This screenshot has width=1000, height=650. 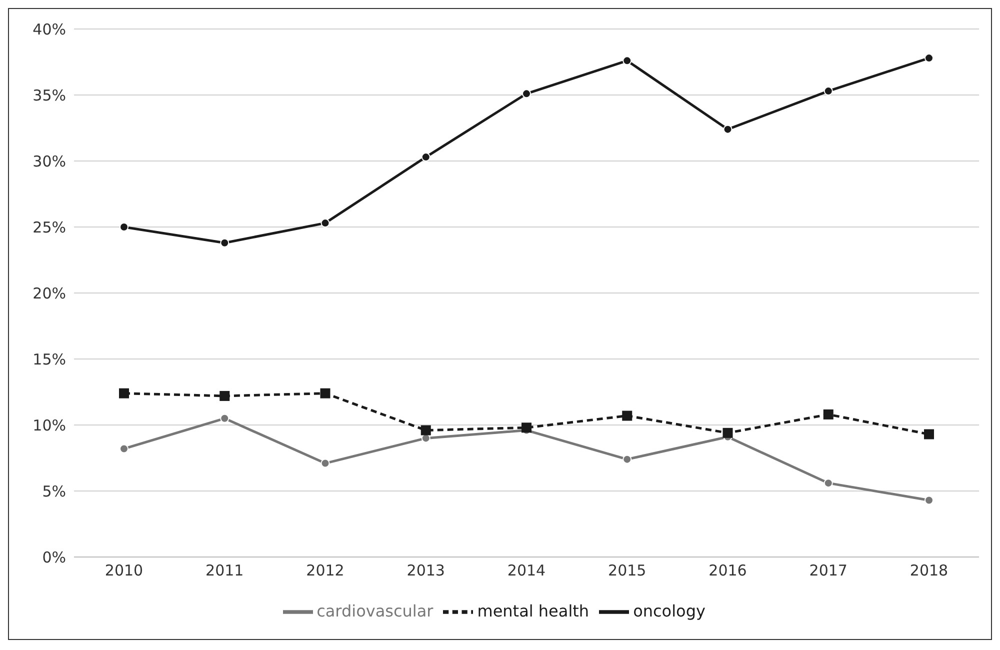 What do you see at coordinates (526, 571) in the screenshot?
I see `x-tick-label: 2014` at bounding box center [526, 571].